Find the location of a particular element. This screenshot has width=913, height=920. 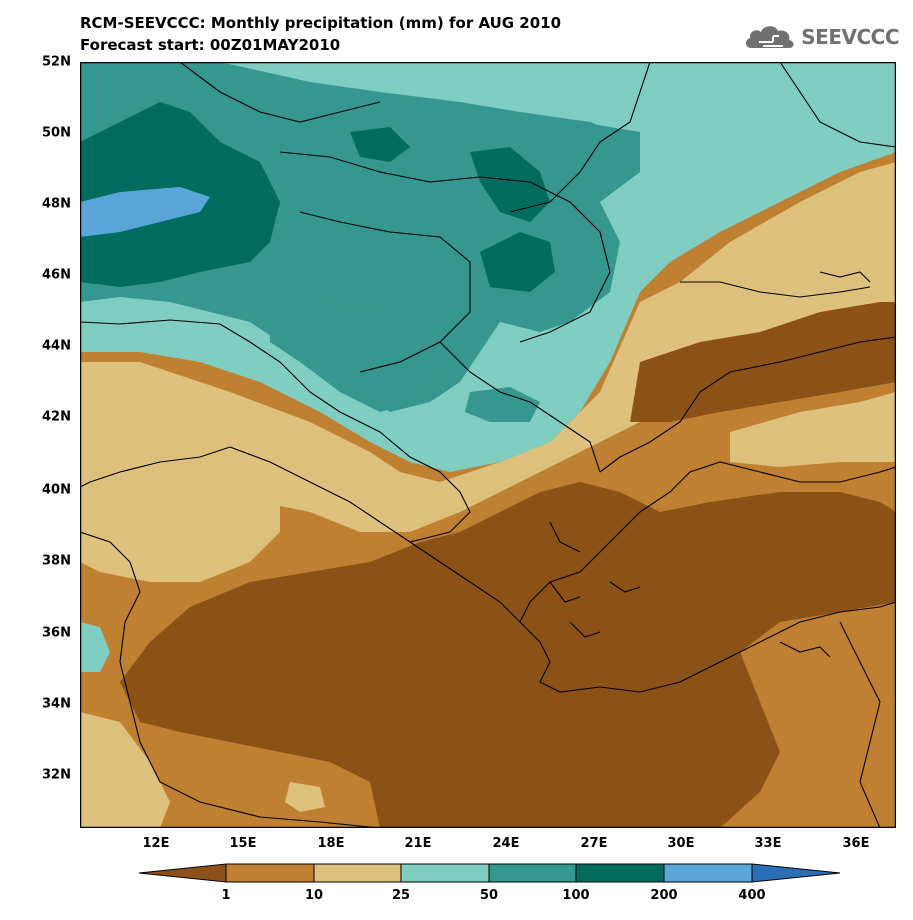

colorbar-segment-gt400 is located at coordinates (796, 873).